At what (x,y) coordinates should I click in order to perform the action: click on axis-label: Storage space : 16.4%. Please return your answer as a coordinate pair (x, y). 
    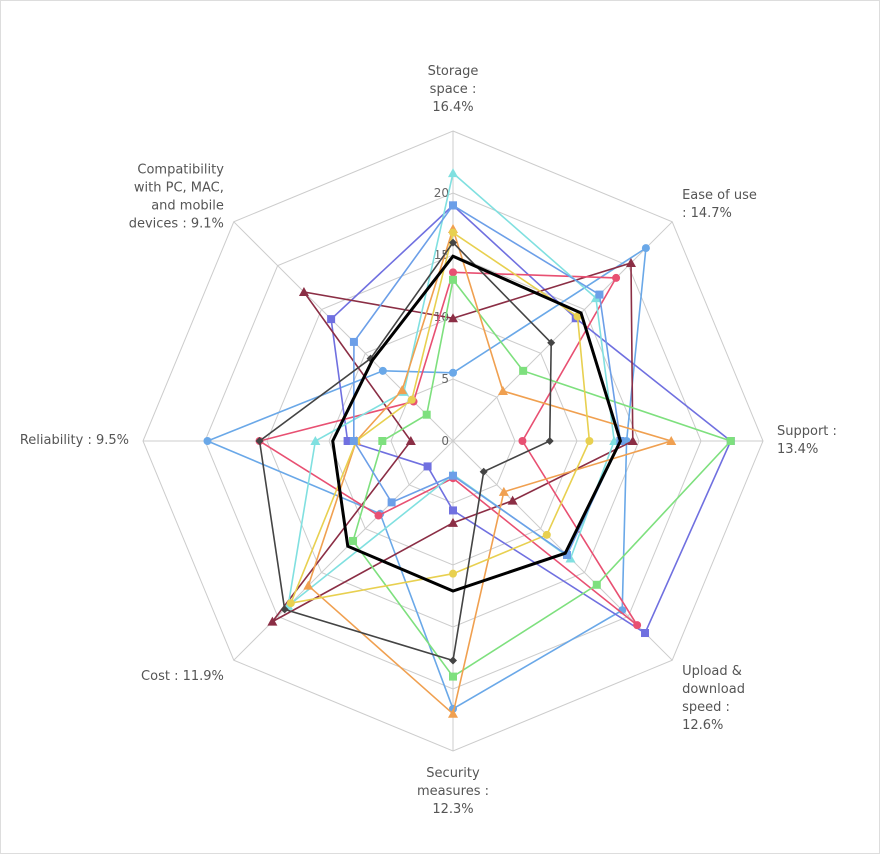
    Looking at the image, I should click on (453, 89).